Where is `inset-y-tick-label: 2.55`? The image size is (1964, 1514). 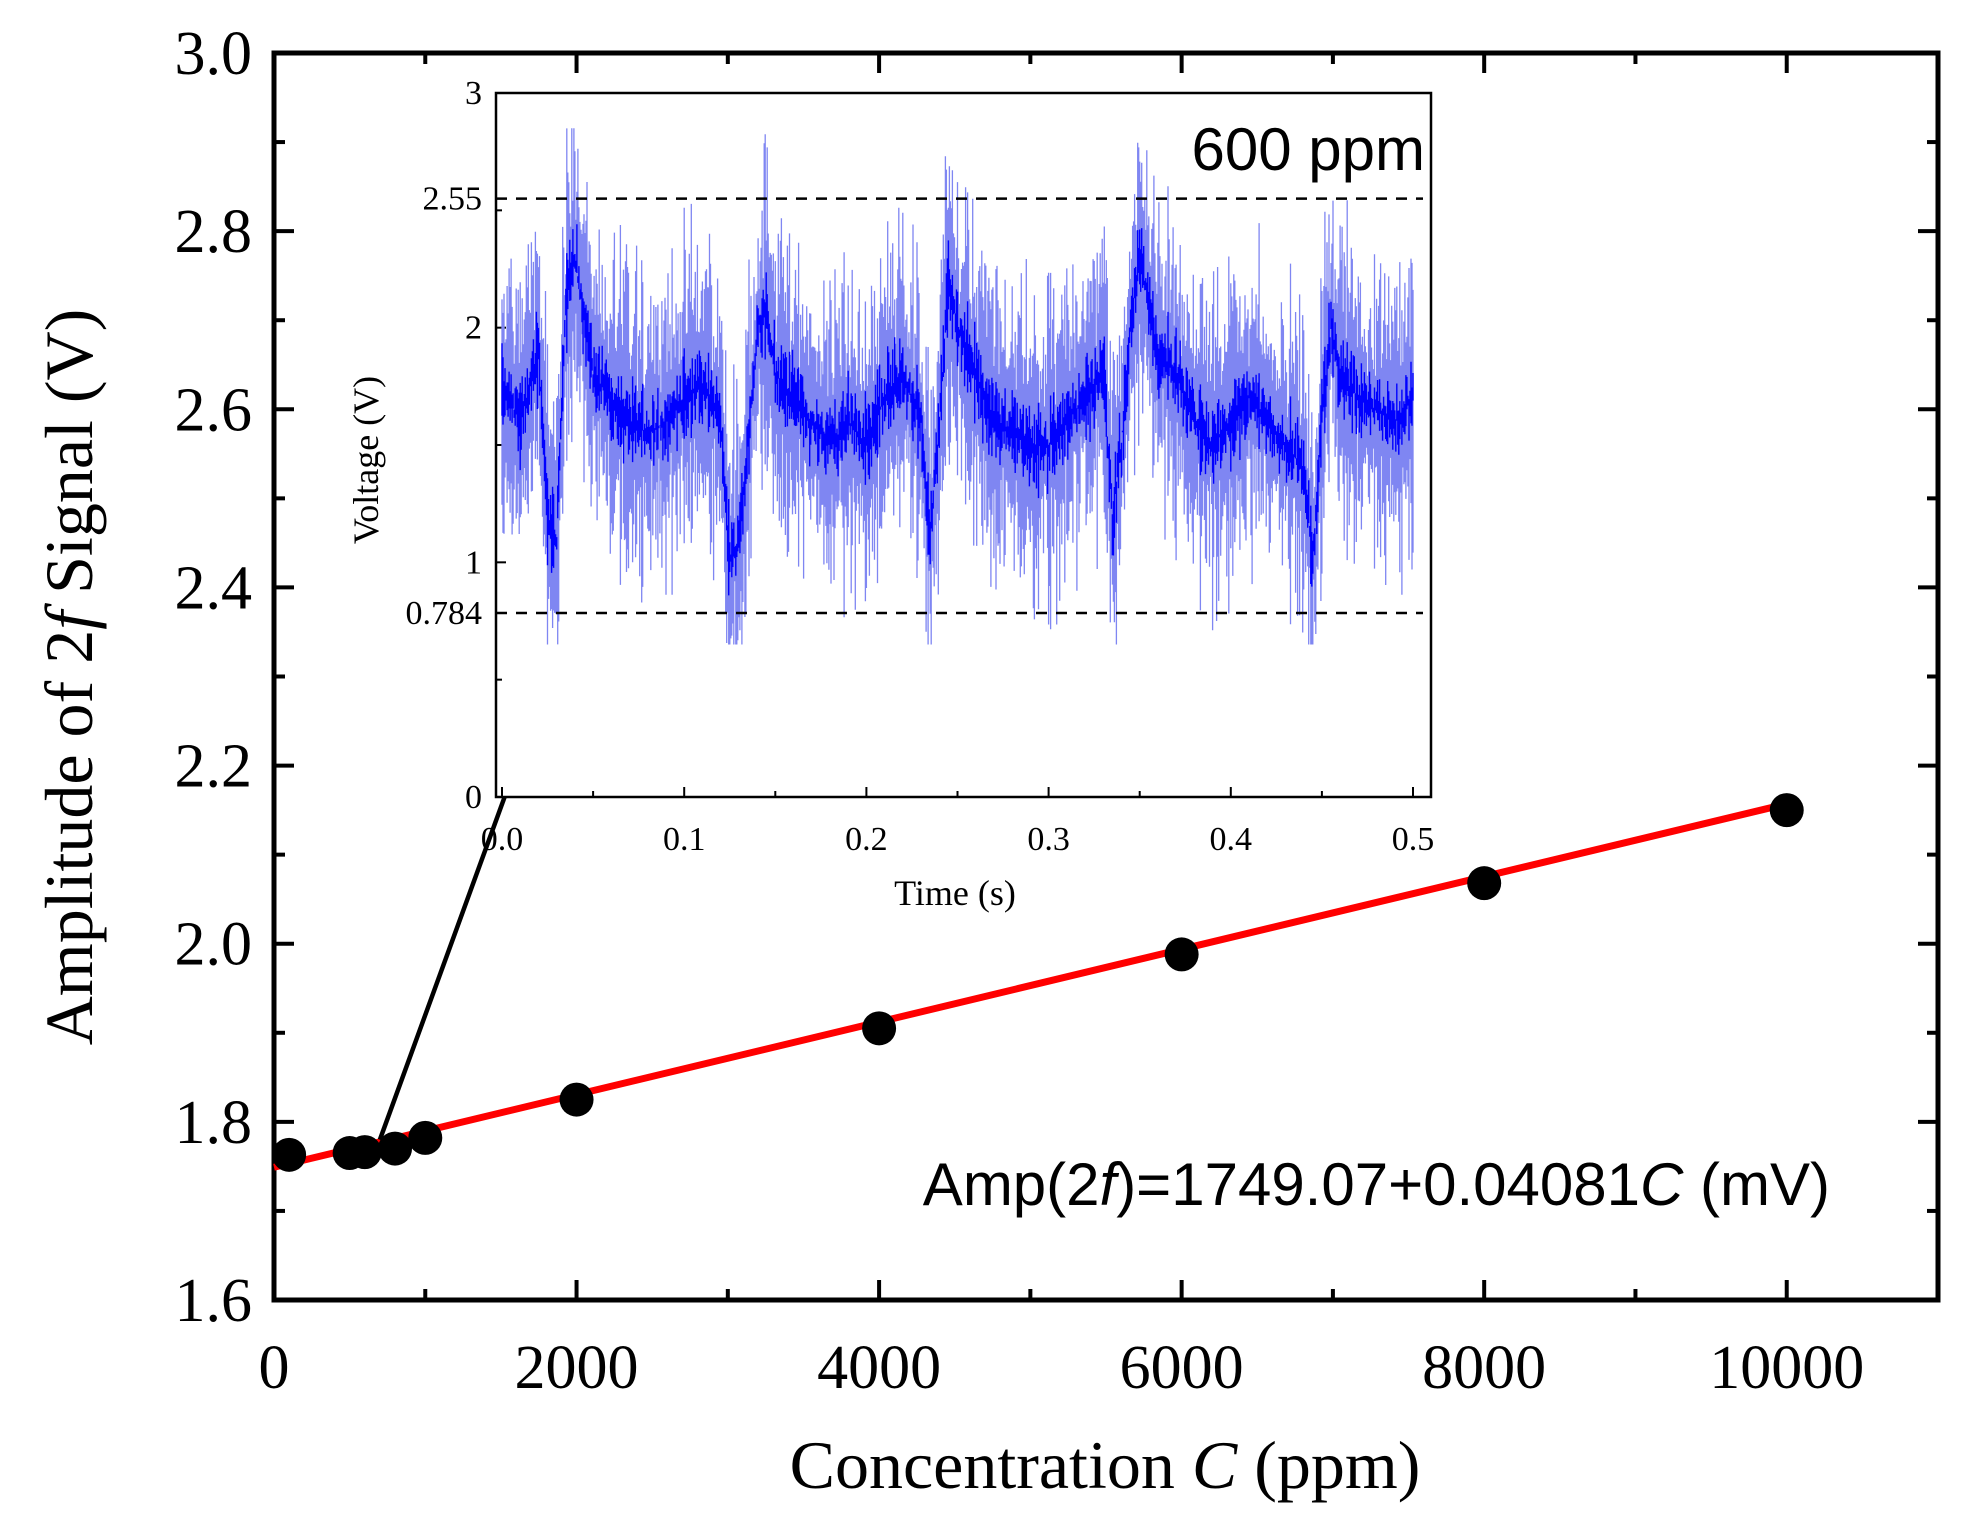 inset-y-tick-label: 2.55 is located at coordinates (453, 199).